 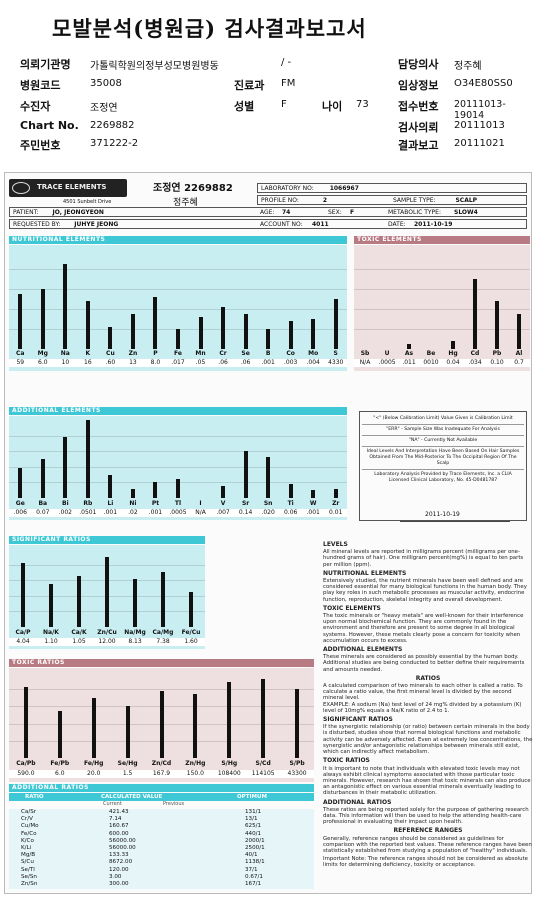 I want to click on ratio-row: K/Co 56000.00 2000/1, so click(x=161, y=841).